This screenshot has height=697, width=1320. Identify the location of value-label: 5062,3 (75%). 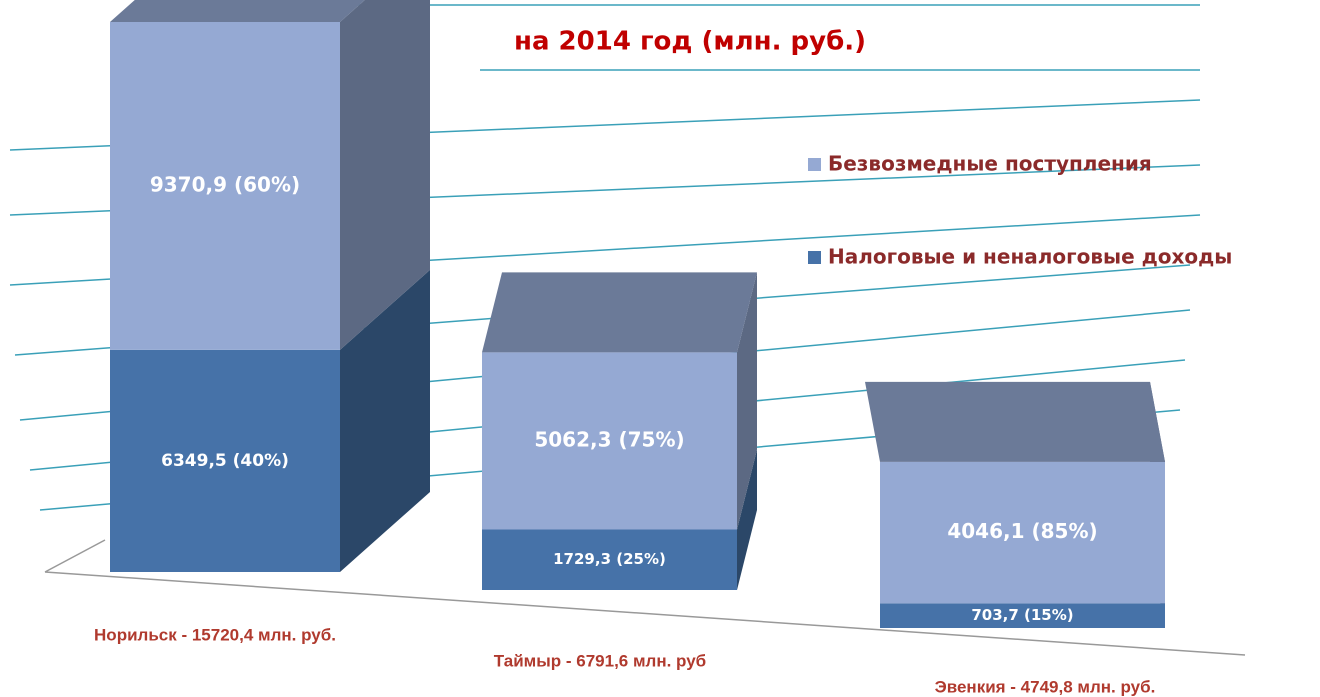
(609, 439).